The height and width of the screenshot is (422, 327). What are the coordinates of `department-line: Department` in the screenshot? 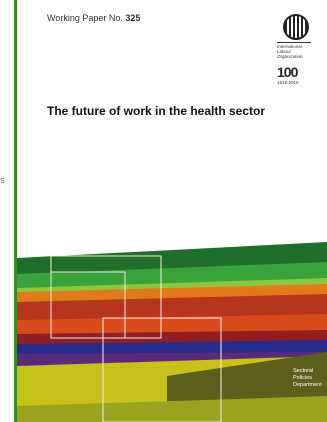 It's located at (307, 385).